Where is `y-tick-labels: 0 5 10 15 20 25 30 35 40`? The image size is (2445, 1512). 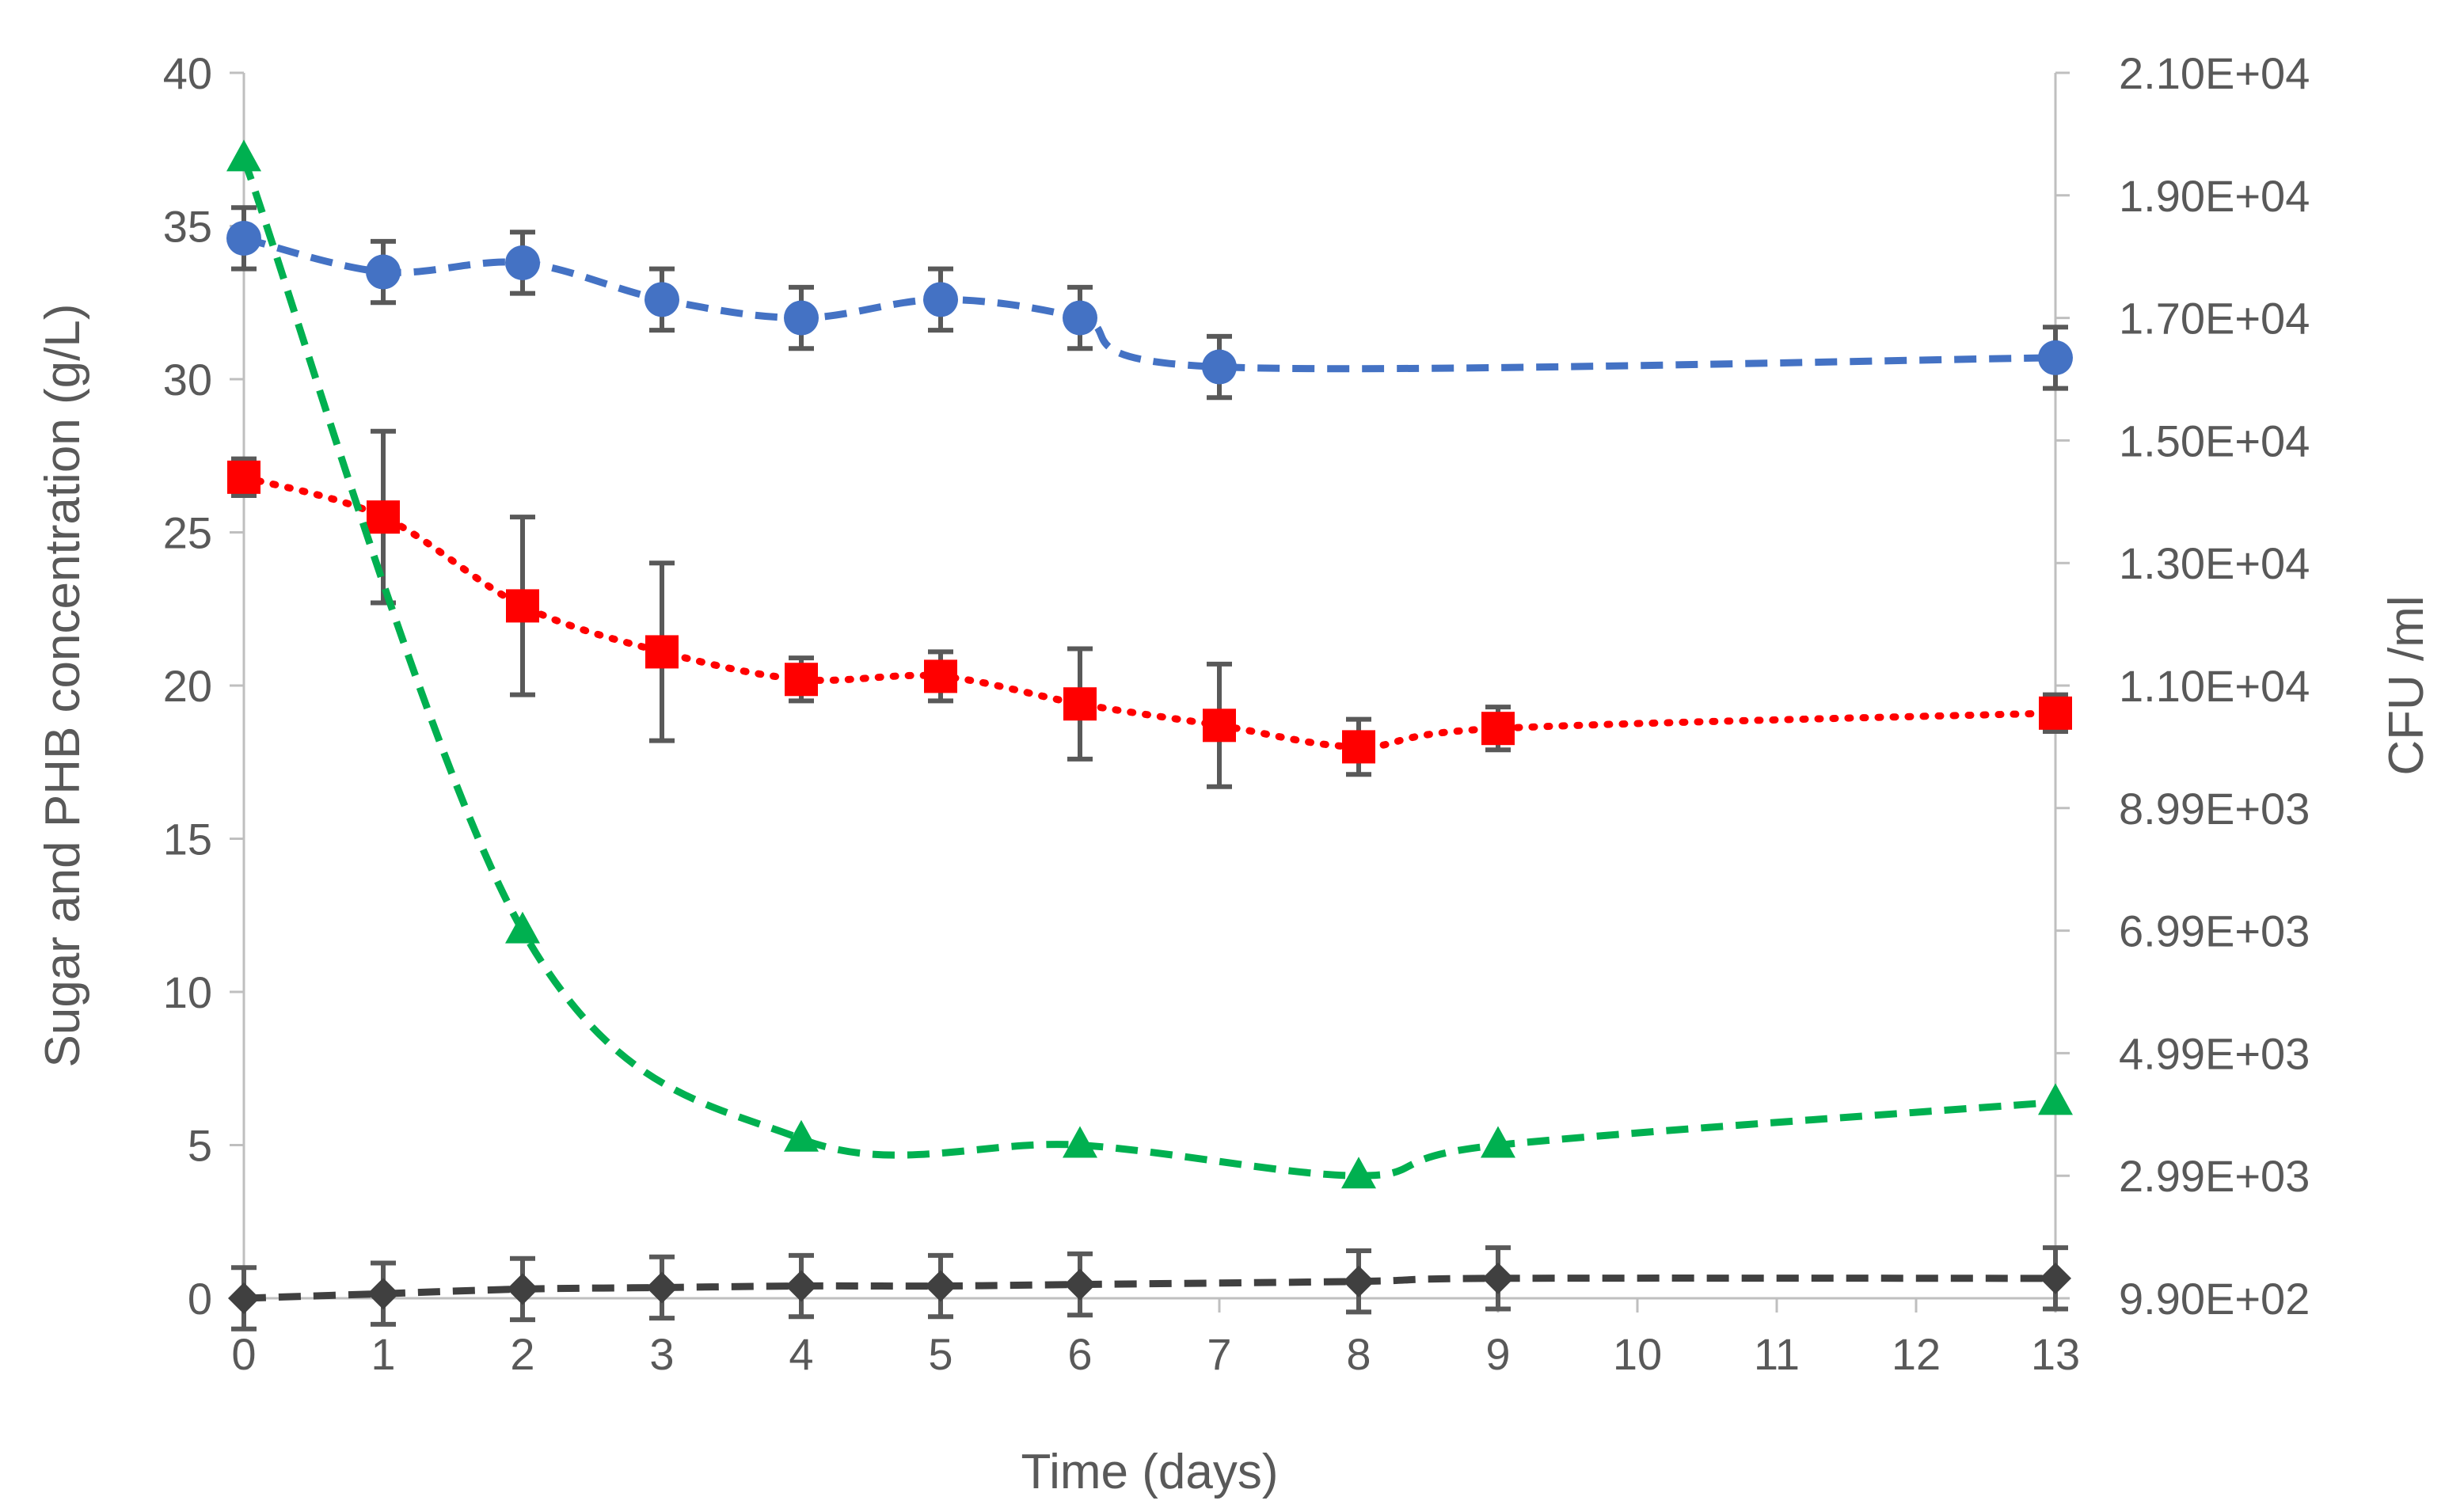
y-tick-labels: 0 5 10 15 20 25 30 35 40 is located at coordinates (187, 686).